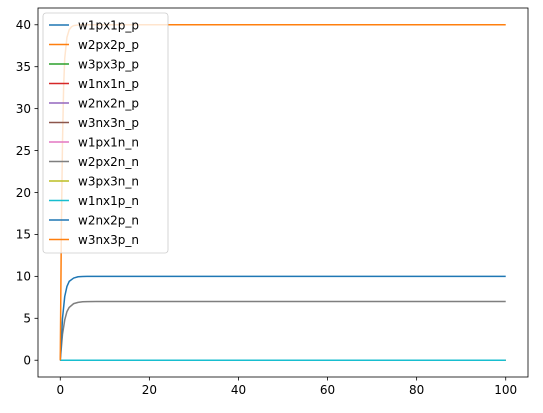  Describe the element at coordinates (505, 390) in the screenshot. I see `x-tick-label: 100` at that location.